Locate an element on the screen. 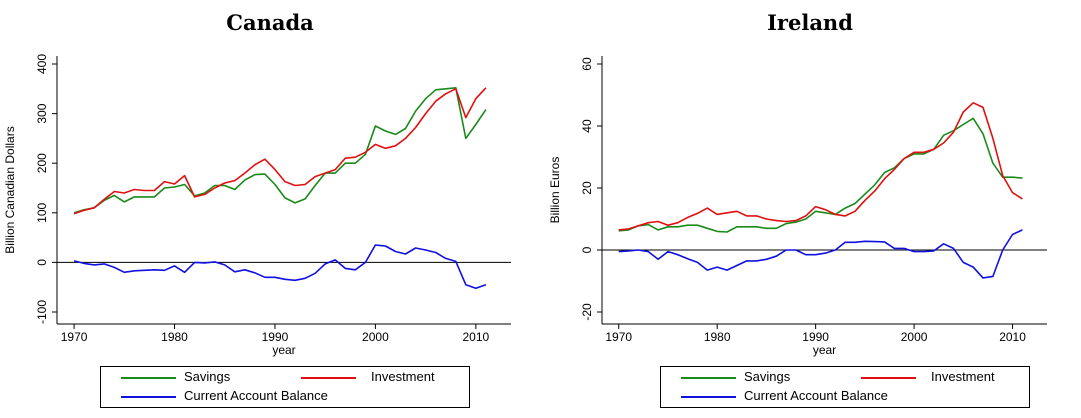  y-axis-title: Billion Euros is located at coordinates (555, 190).